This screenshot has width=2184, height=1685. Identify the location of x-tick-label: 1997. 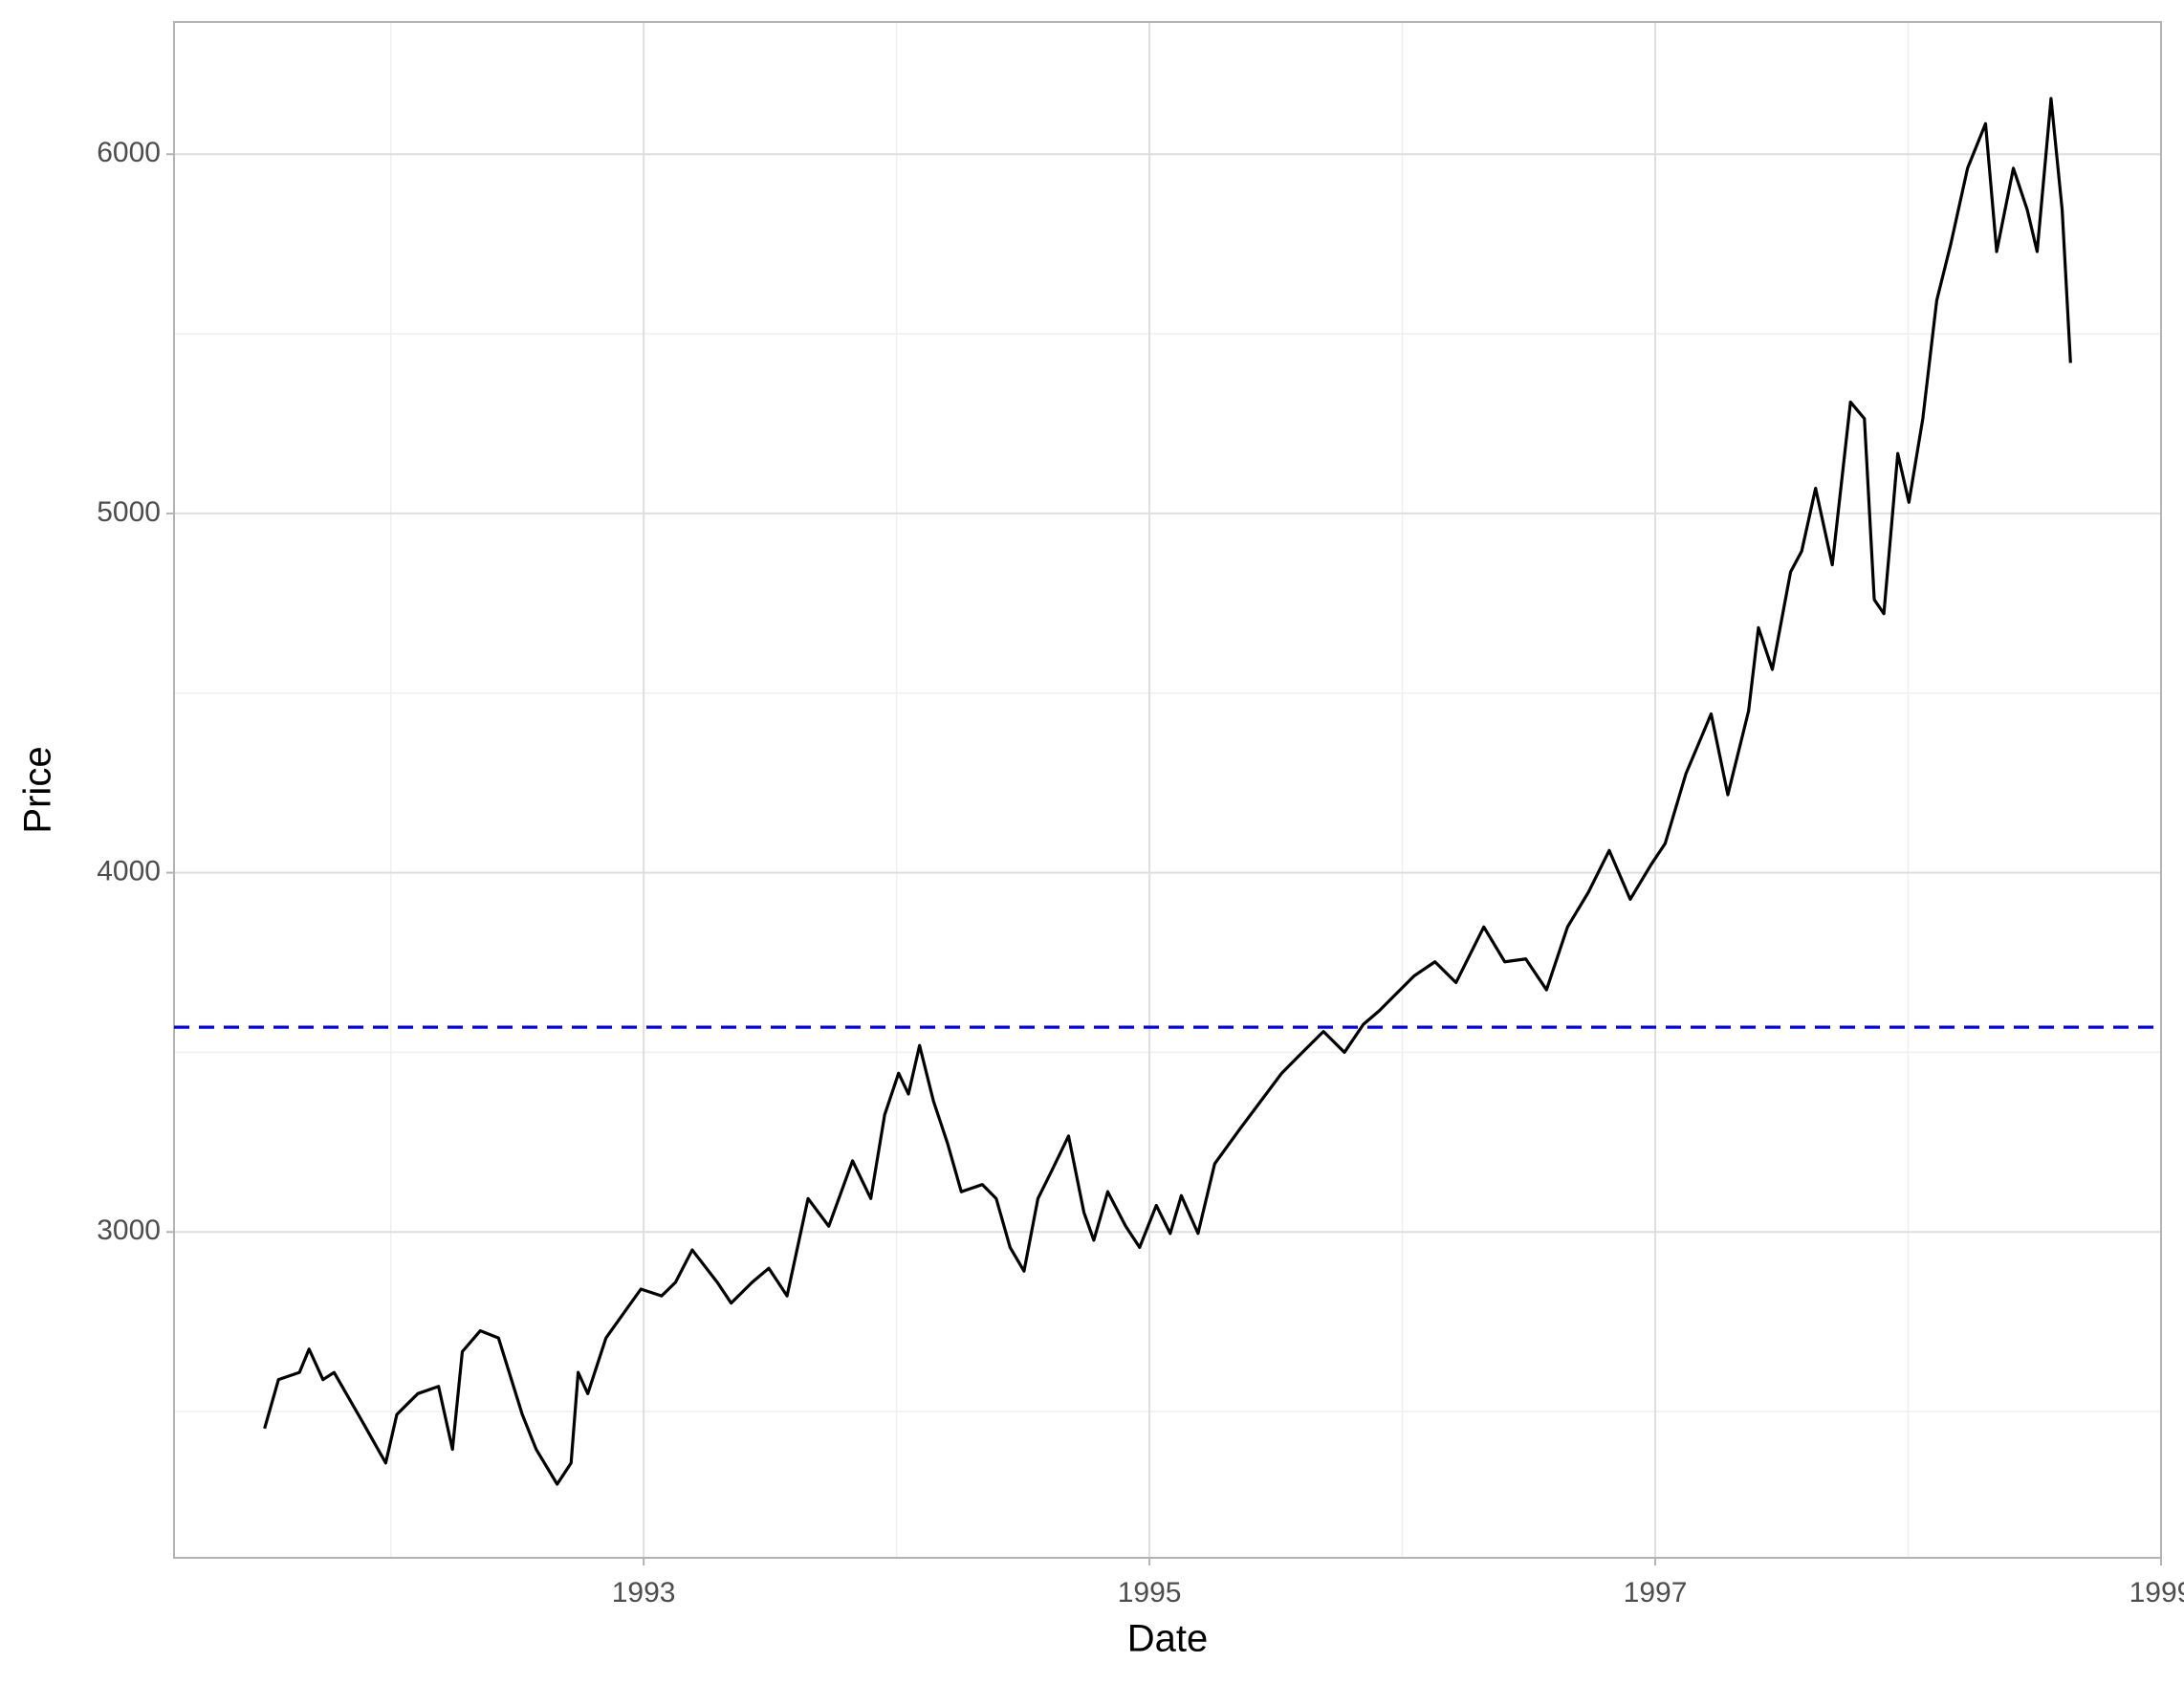
(1656, 1592).